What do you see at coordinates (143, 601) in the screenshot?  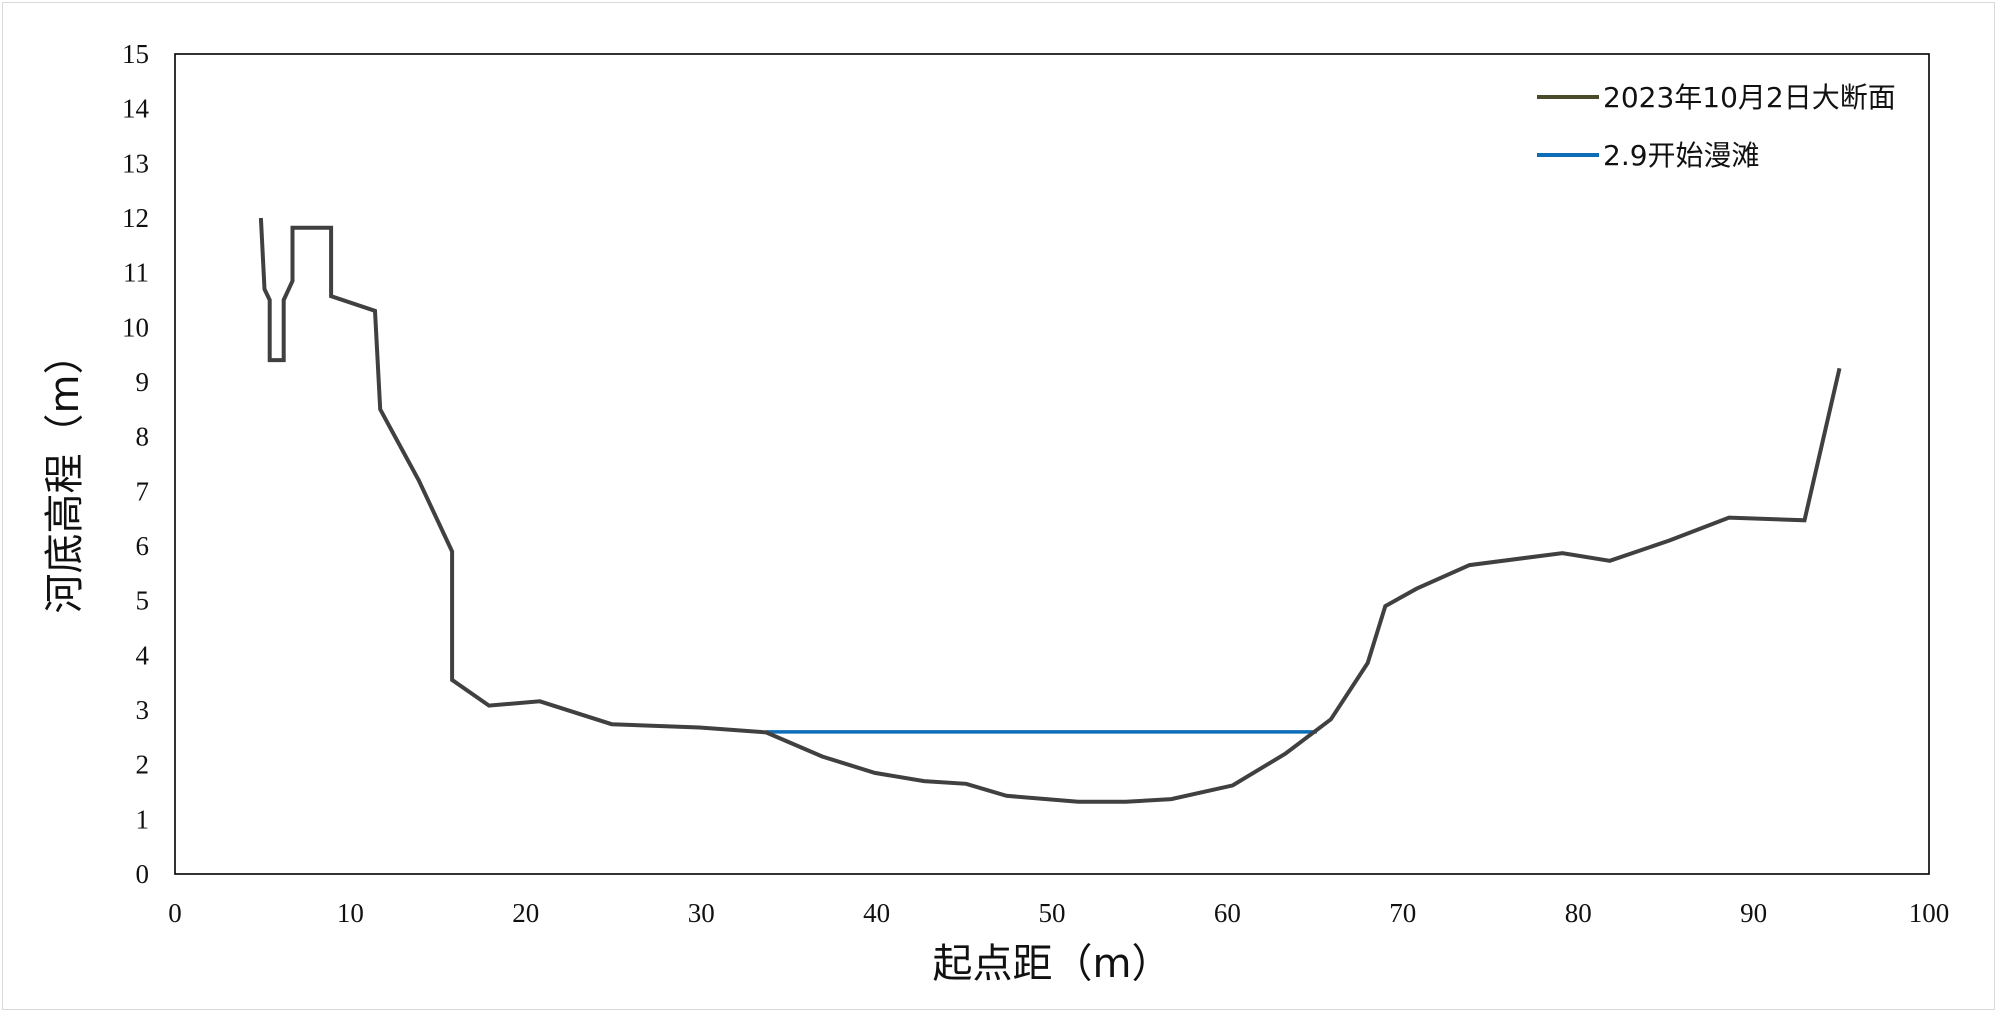 I see `y-tick-label: 5` at bounding box center [143, 601].